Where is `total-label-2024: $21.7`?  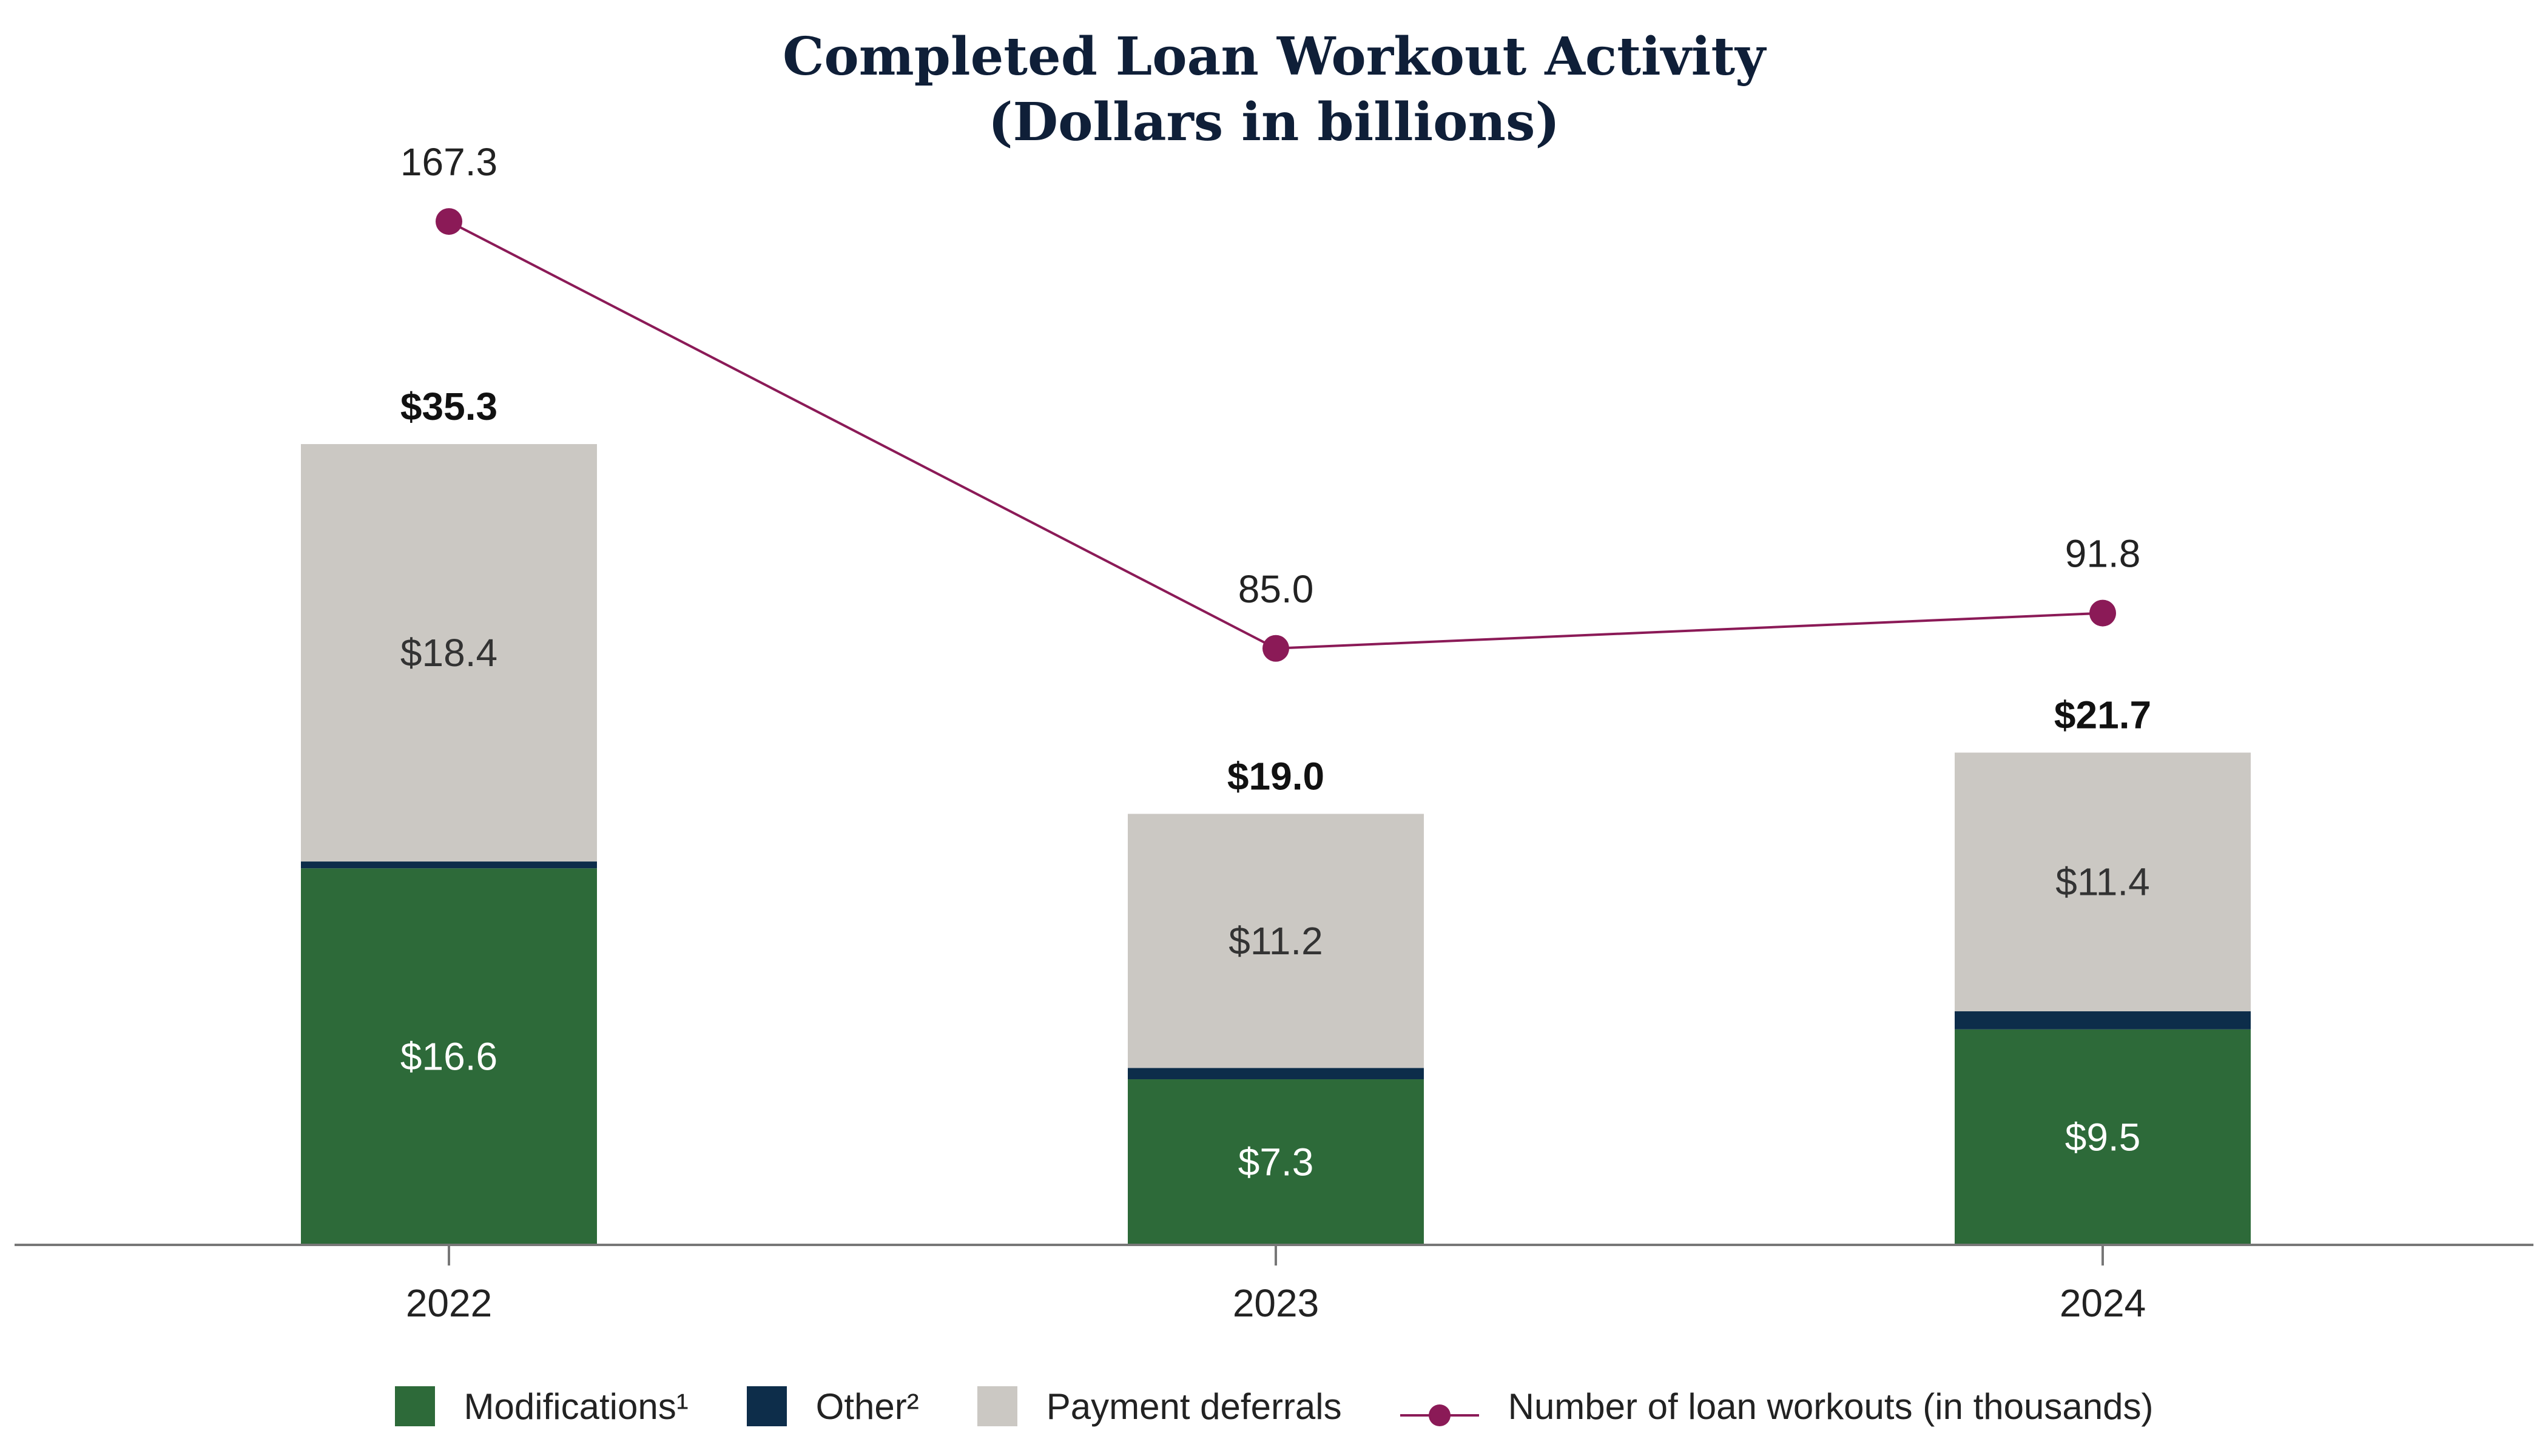
total-label-2024: $21.7 is located at coordinates (2102, 715).